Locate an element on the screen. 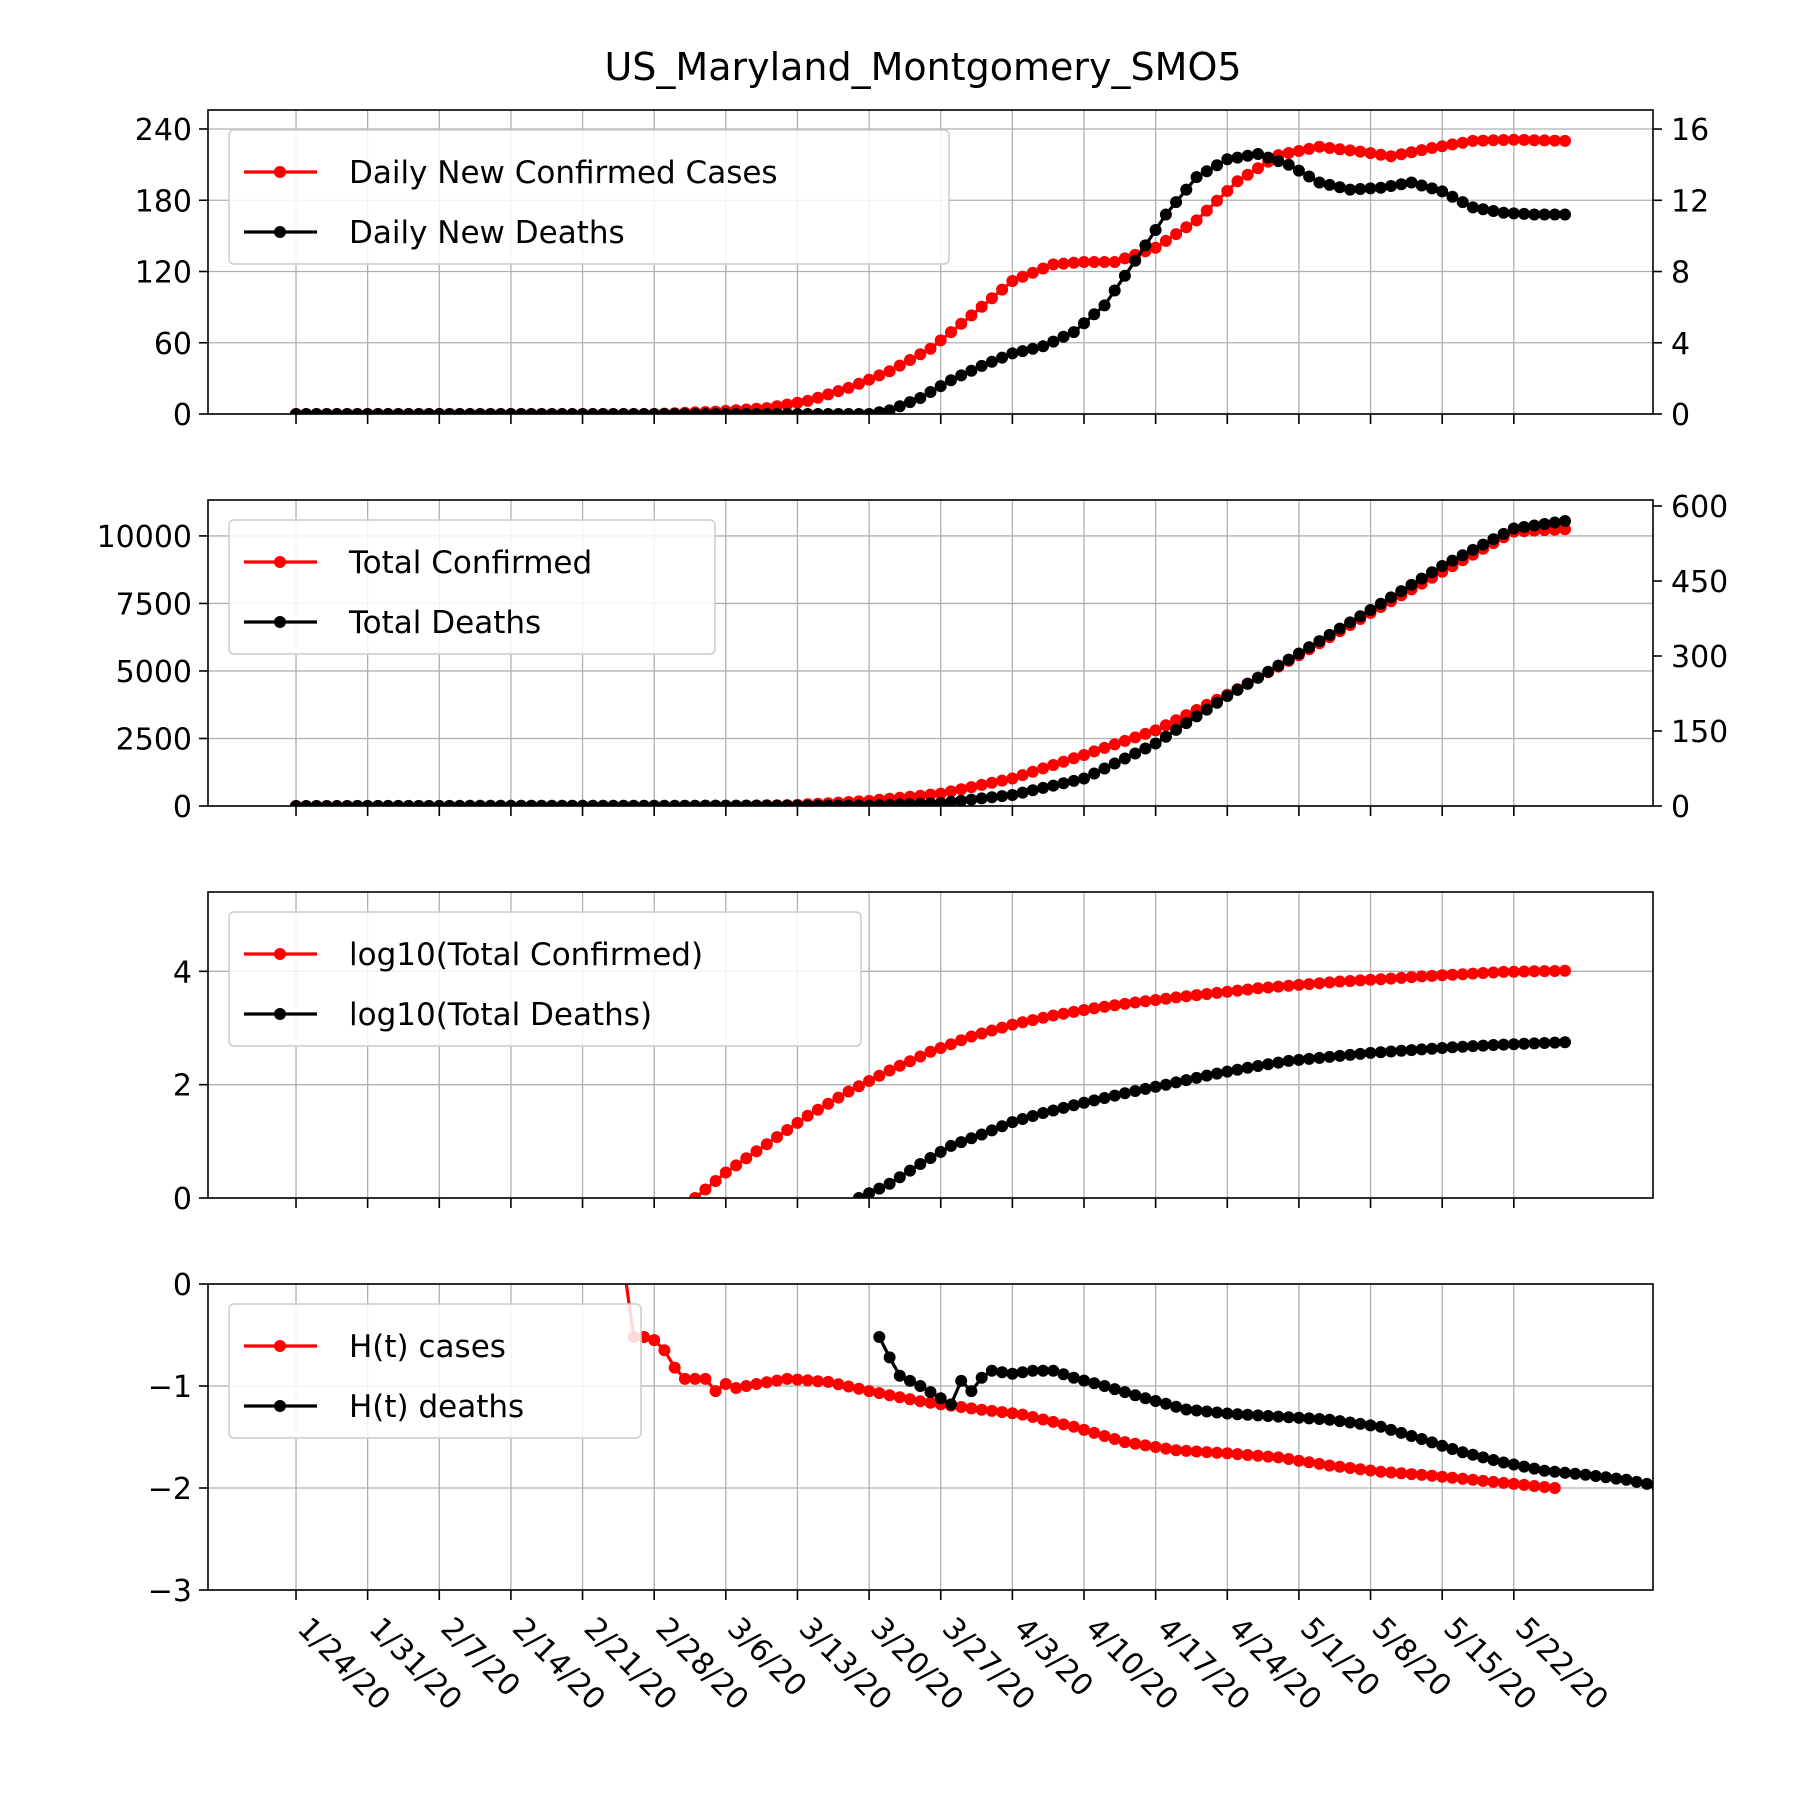 Image resolution: width=1800 pixels, height=1800 pixels. y-tick-label: 7500 is located at coordinates (154, 604).